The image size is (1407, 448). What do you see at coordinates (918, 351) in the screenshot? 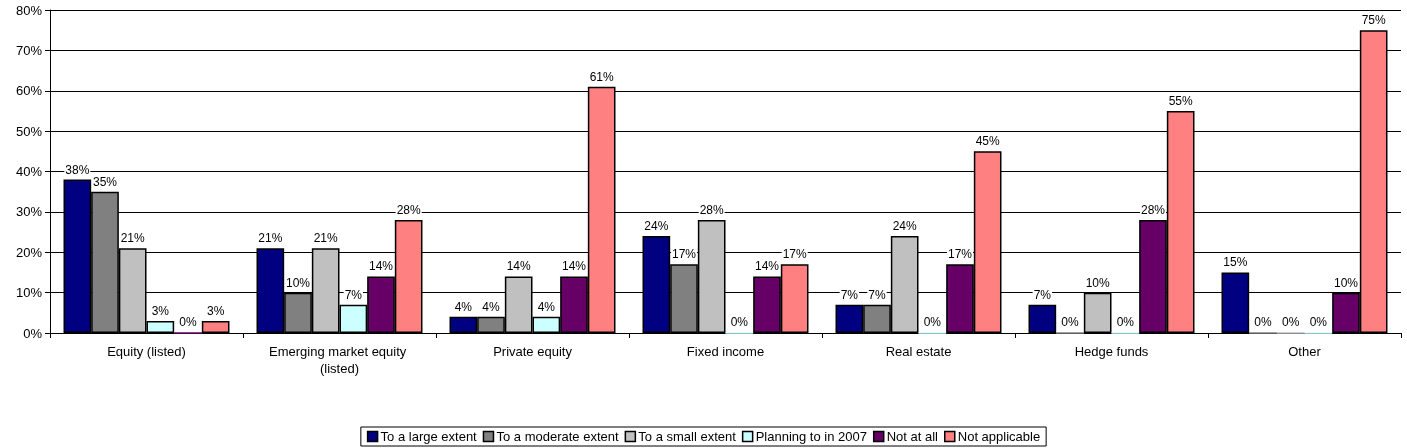
I see `x-tick-label: Real estate` at bounding box center [918, 351].